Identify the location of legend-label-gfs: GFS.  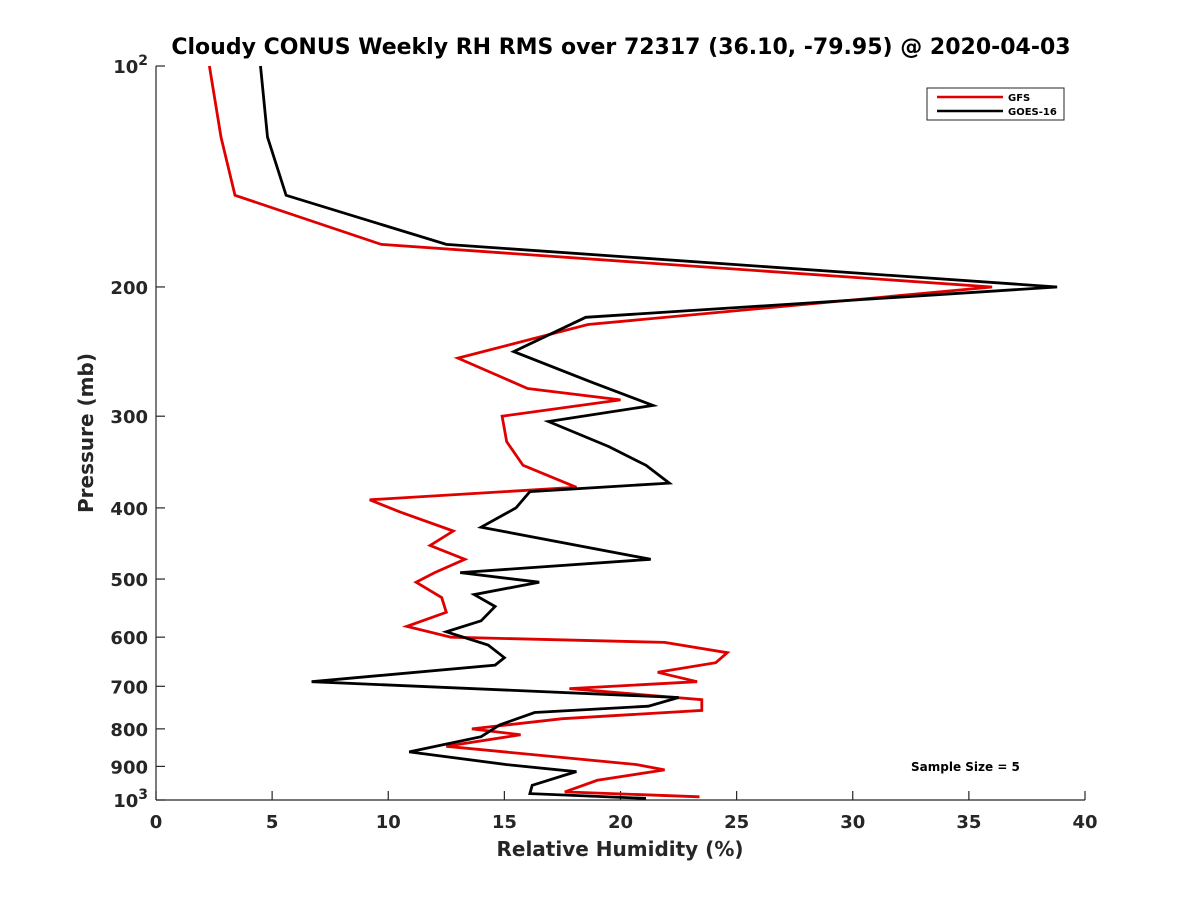
(1019, 98).